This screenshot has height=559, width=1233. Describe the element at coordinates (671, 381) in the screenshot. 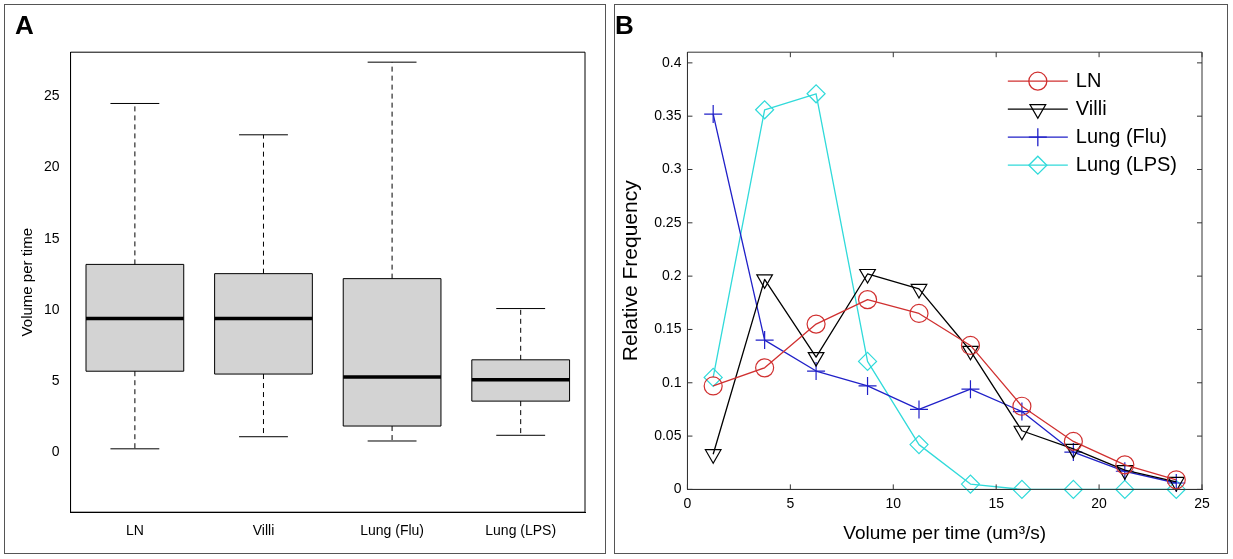

I see `y-tick-label: 0.1` at that location.